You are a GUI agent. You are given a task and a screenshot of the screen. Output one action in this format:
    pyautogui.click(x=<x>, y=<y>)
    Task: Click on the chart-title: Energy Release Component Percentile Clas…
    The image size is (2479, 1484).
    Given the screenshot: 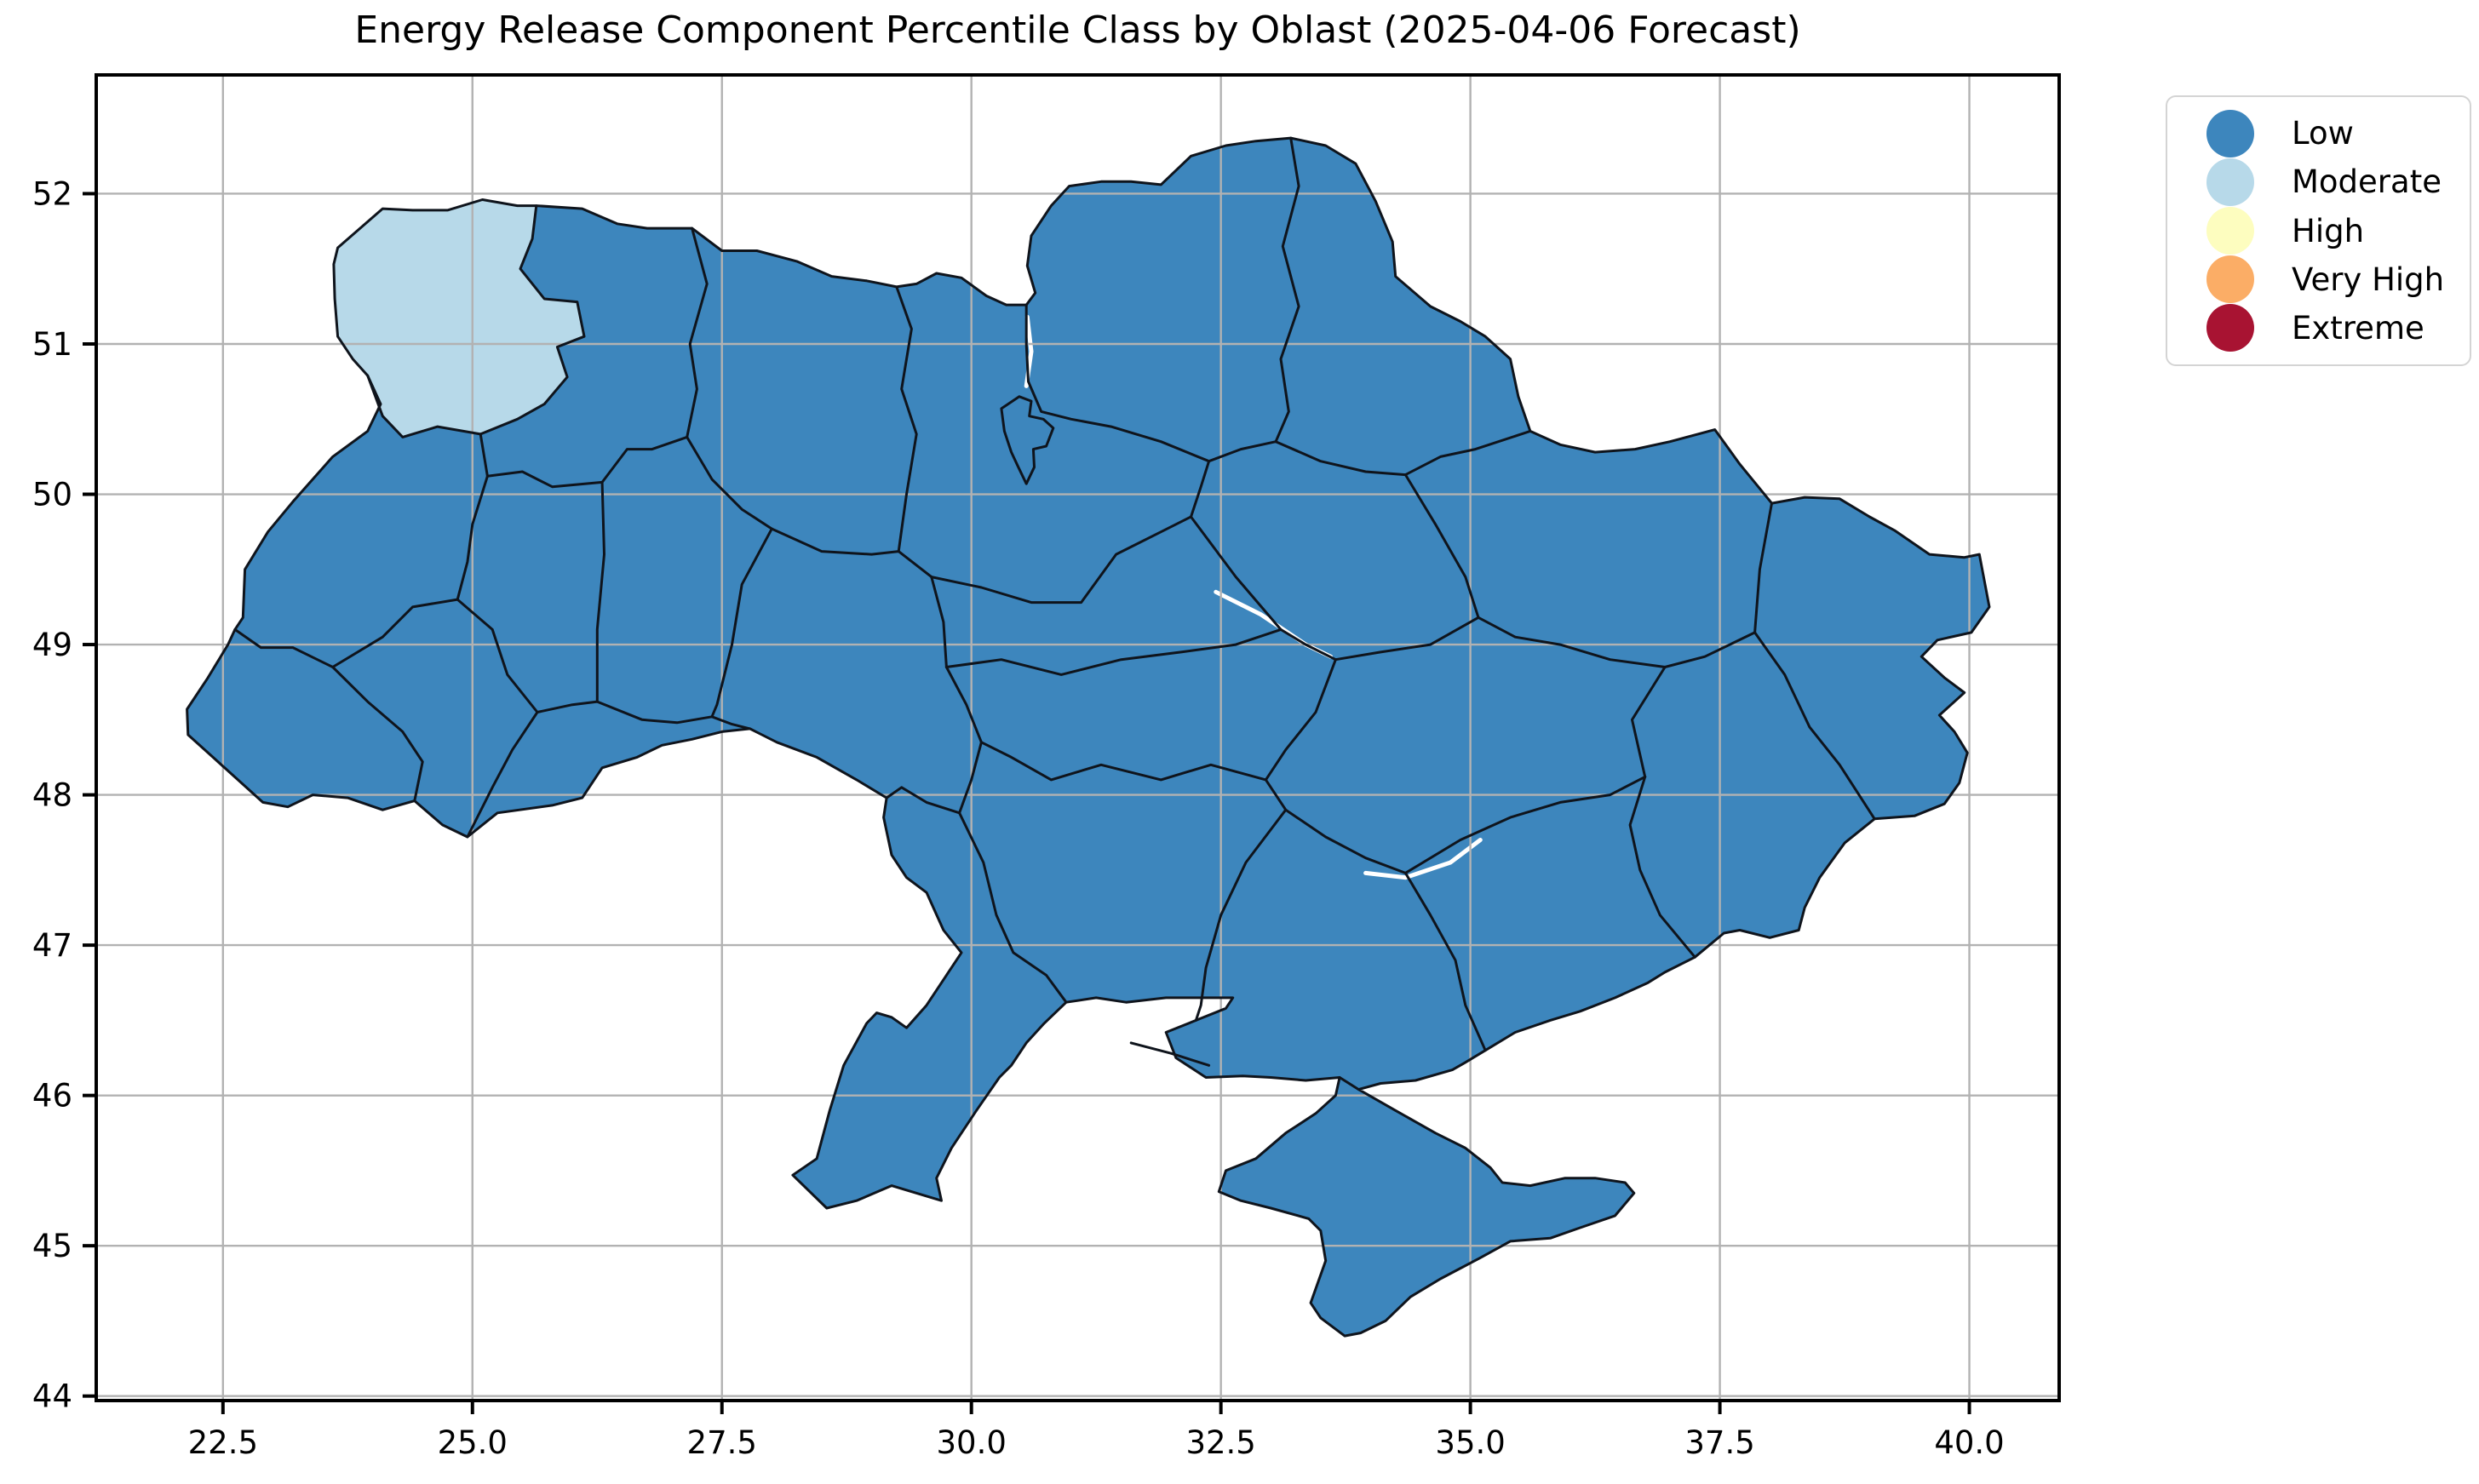 What is the action you would take?
    pyautogui.click(x=1077, y=31)
    